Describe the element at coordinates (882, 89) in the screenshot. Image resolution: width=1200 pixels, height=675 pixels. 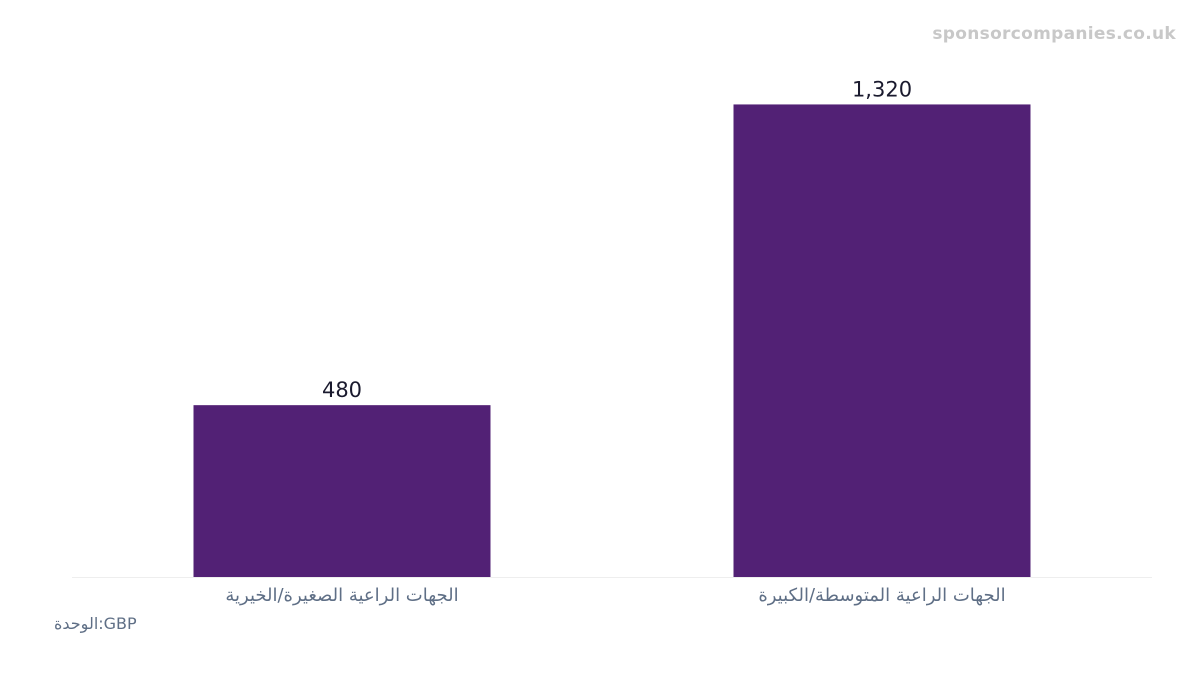
I see `bar-value-label-1: 1,320` at that location.